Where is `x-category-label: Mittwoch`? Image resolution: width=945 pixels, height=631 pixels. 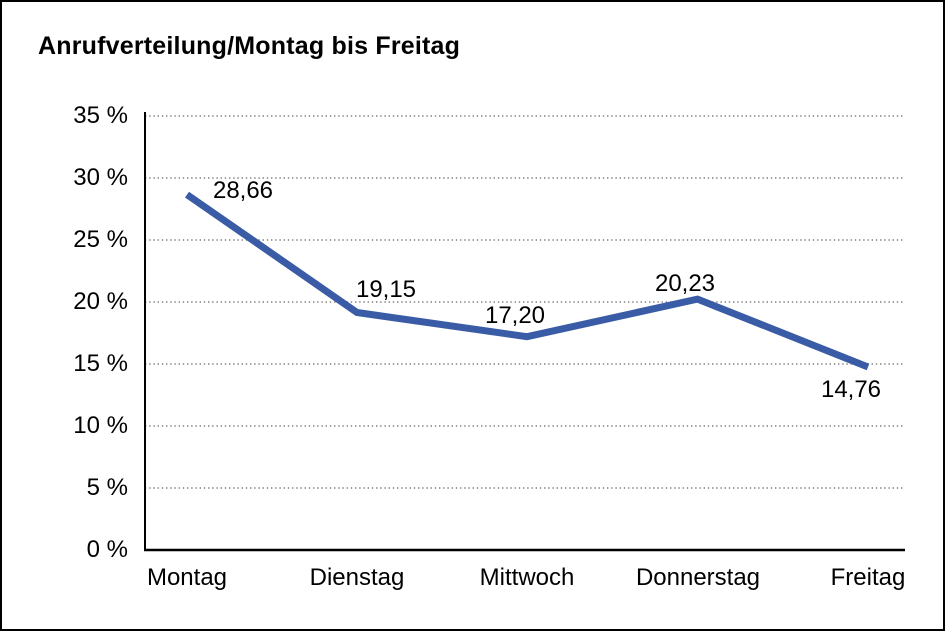
x-category-label: Mittwoch is located at coordinates (527, 577).